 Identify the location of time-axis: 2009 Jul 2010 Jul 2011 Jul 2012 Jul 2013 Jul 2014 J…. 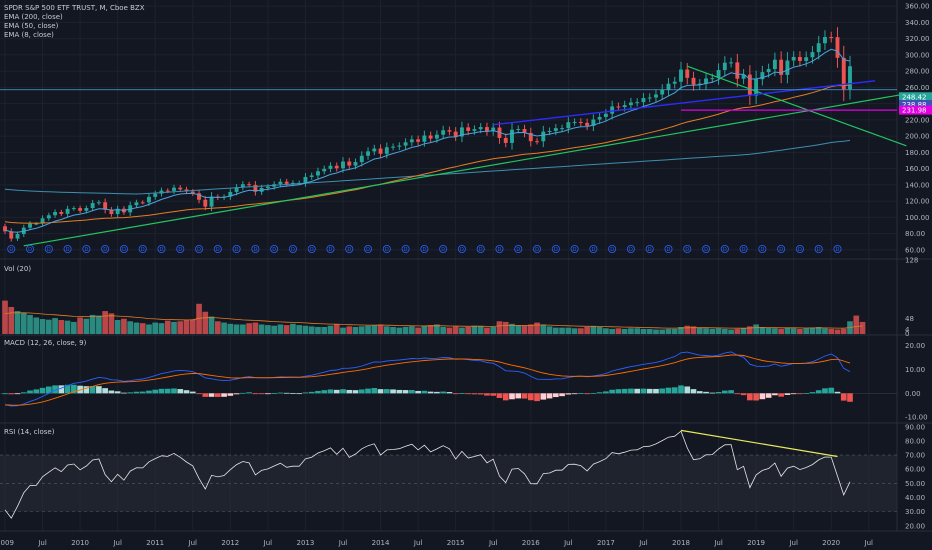
(436, 543).